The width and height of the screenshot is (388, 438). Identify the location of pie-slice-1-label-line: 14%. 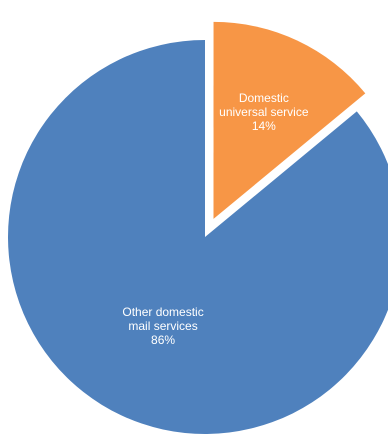
(264, 126).